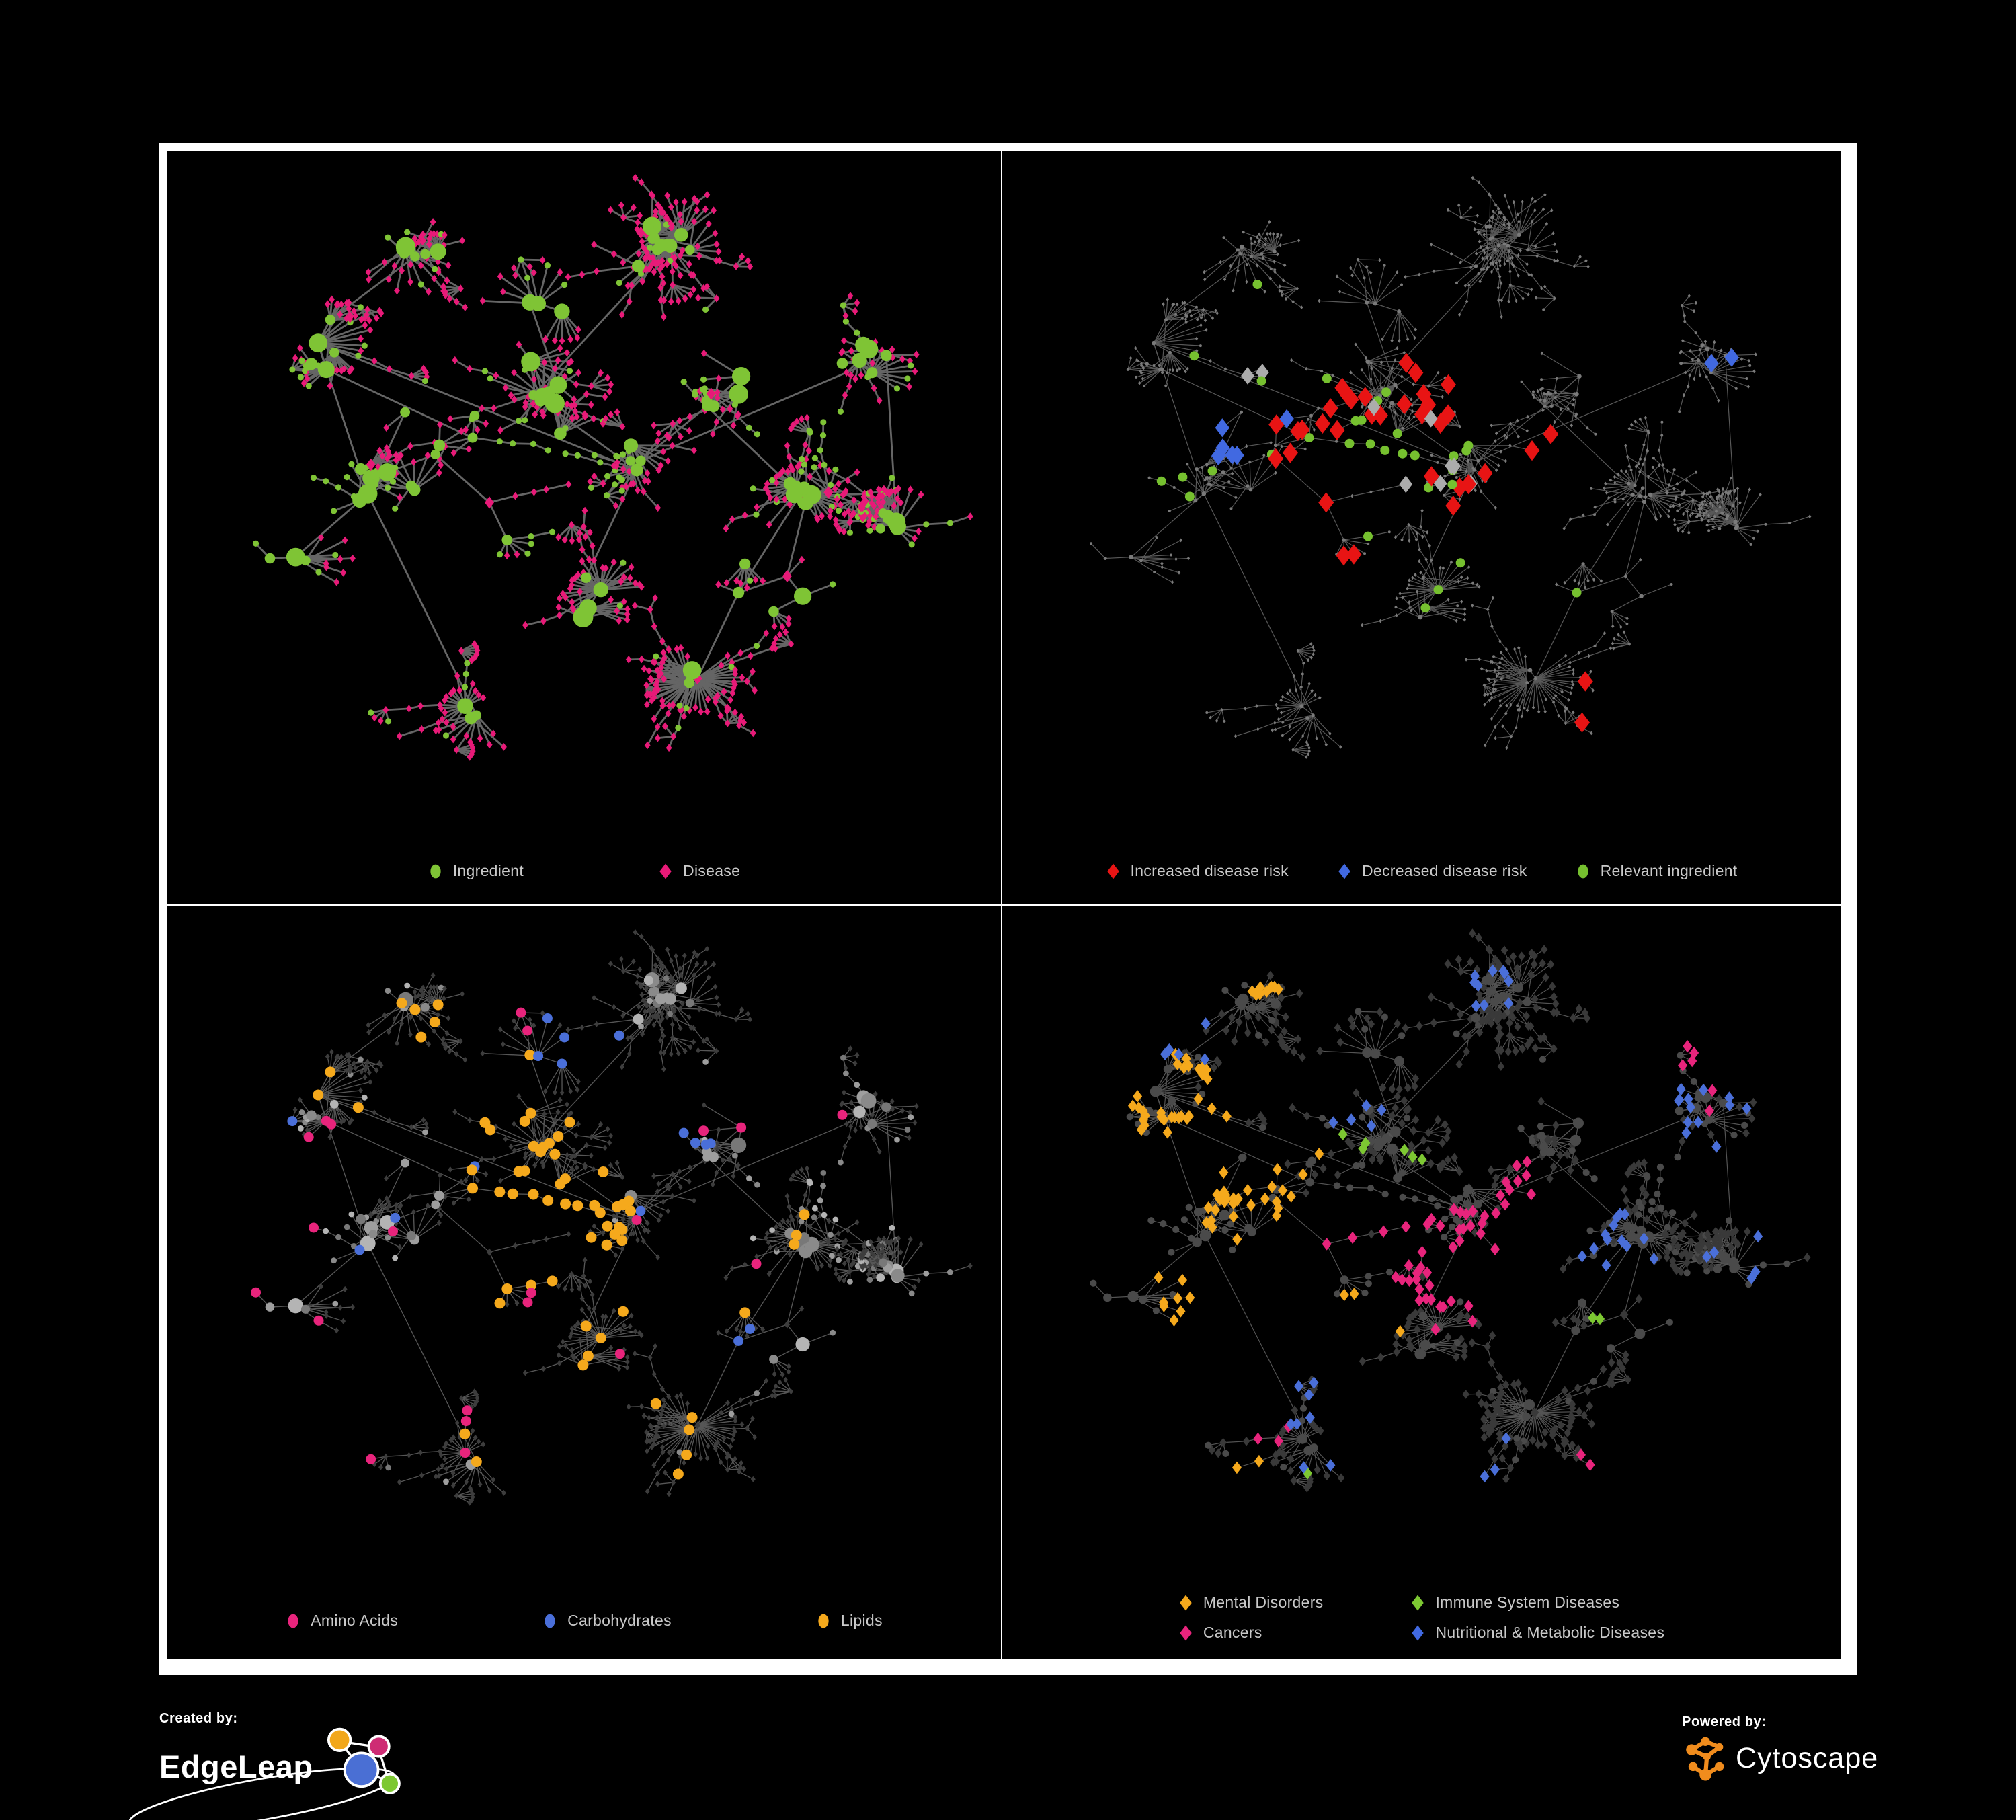 The width and height of the screenshot is (2016, 1820). Describe the element at coordinates (339, 1739) in the screenshot. I see `edgeleap-node-orange` at that location.